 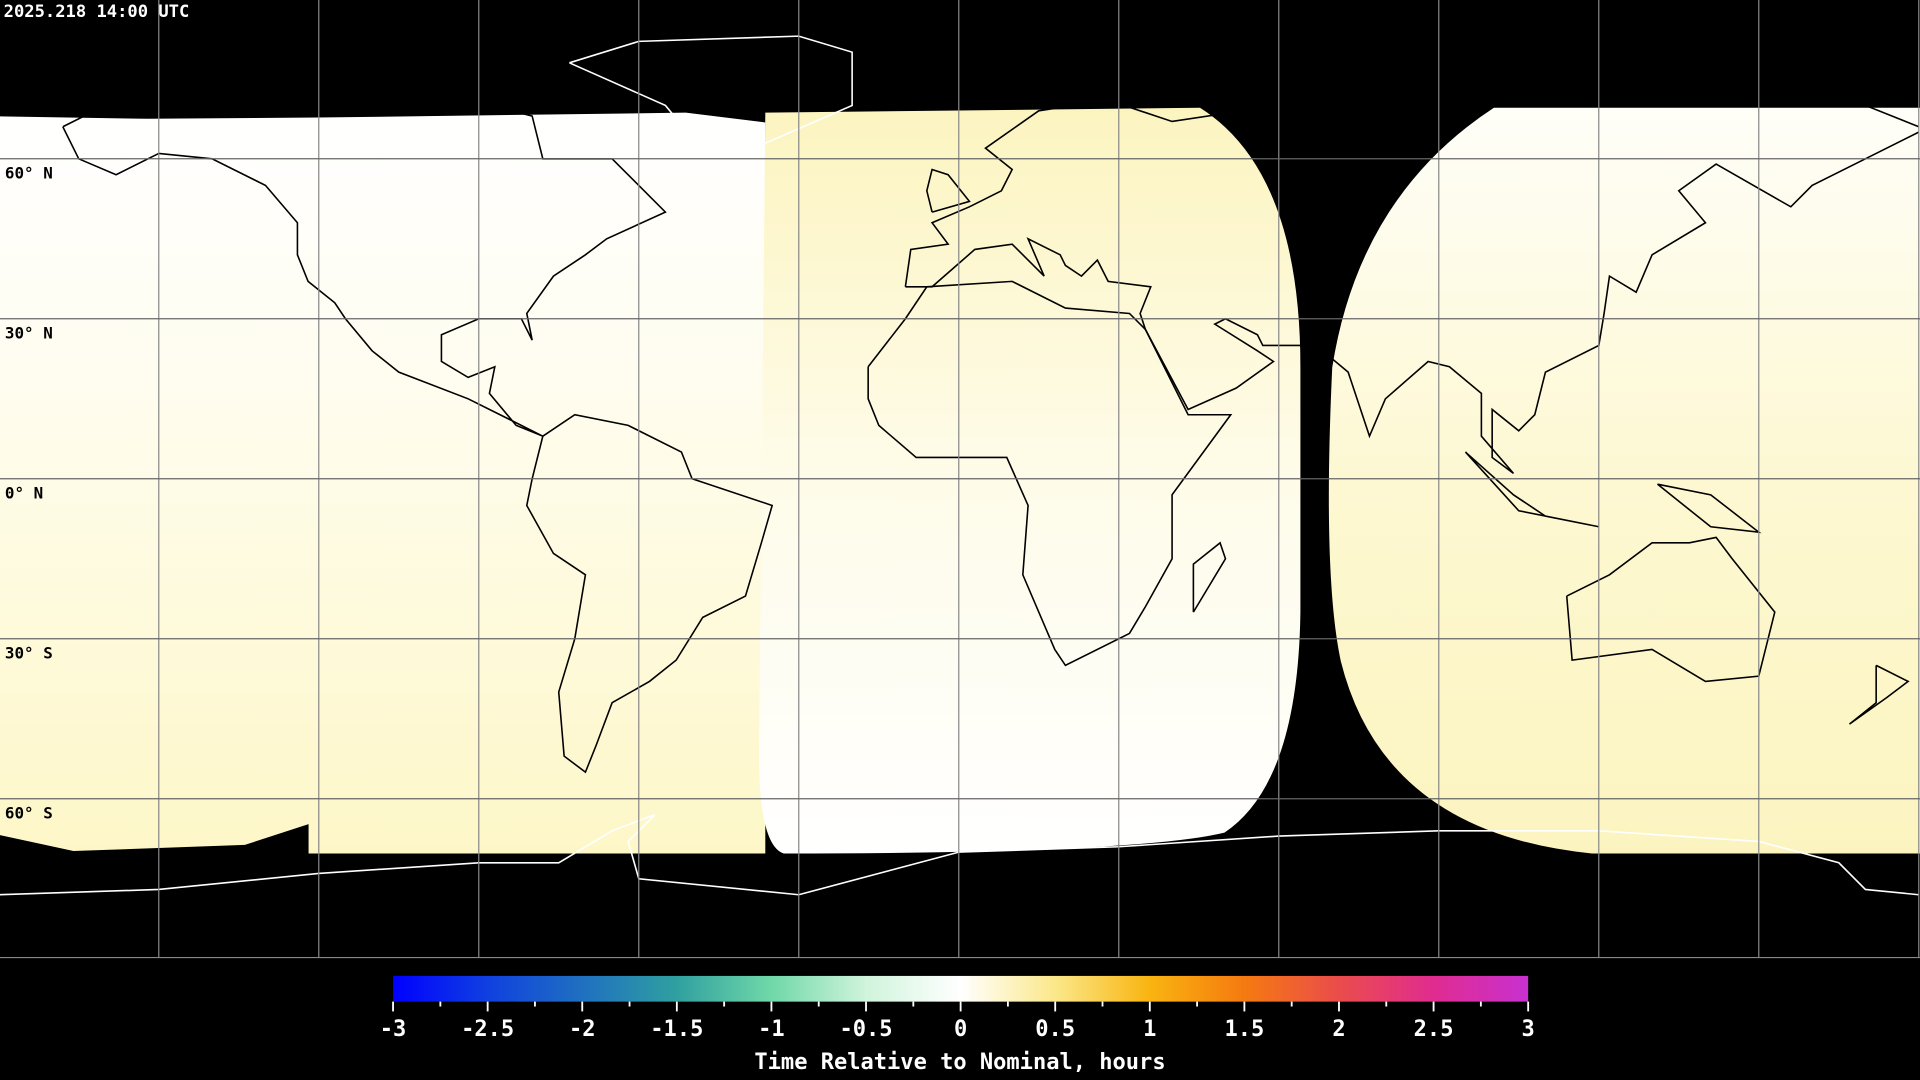 I want to click on colorbar: -3 -2.5 -2 -1.5 -1 -0.5 0 0.5 1 1.5 2 2.5 3, so click(x=957, y=1008).